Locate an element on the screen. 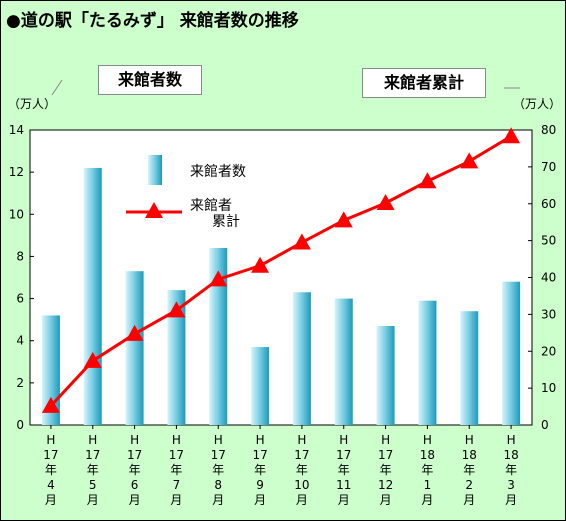 The height and width of the screenshot is (521, 566). left-tick-label: 10 is located at coordinates (16, 214).